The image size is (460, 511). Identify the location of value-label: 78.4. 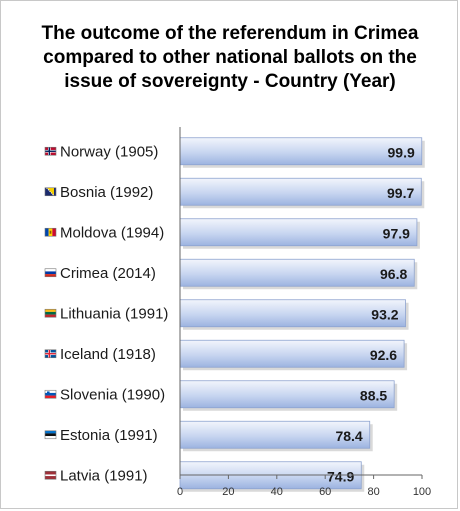
(348, 436).